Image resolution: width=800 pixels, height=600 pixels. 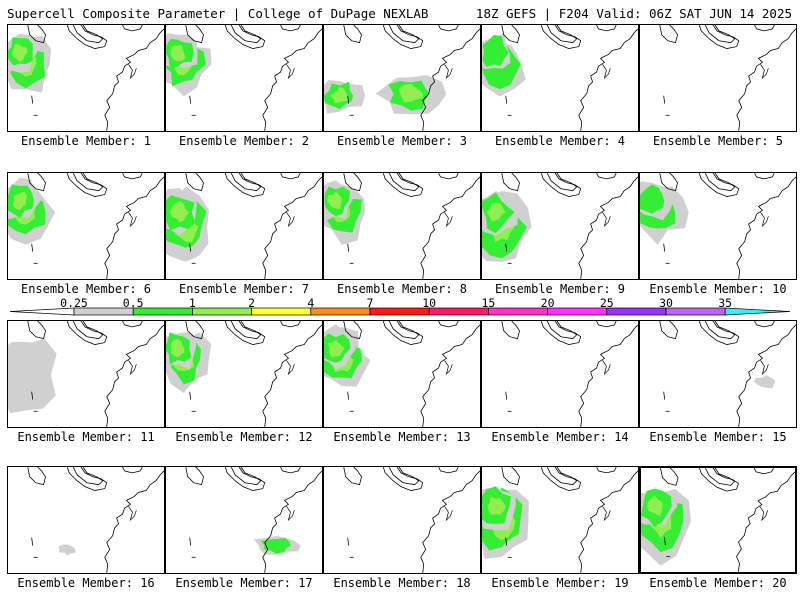 I want to click on ensemble-member-panel: Ensemble Member: 17, so click(x=244, y=531).